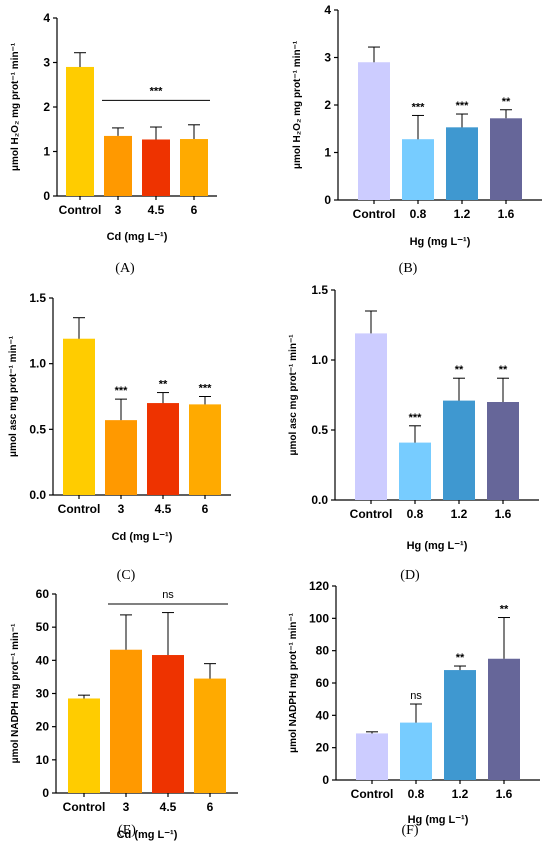 This screenshot has width=550, height=852. Describe the element at coordinates (43, 760) in the screenshot. I see `y-tick-label: 10` at that location.